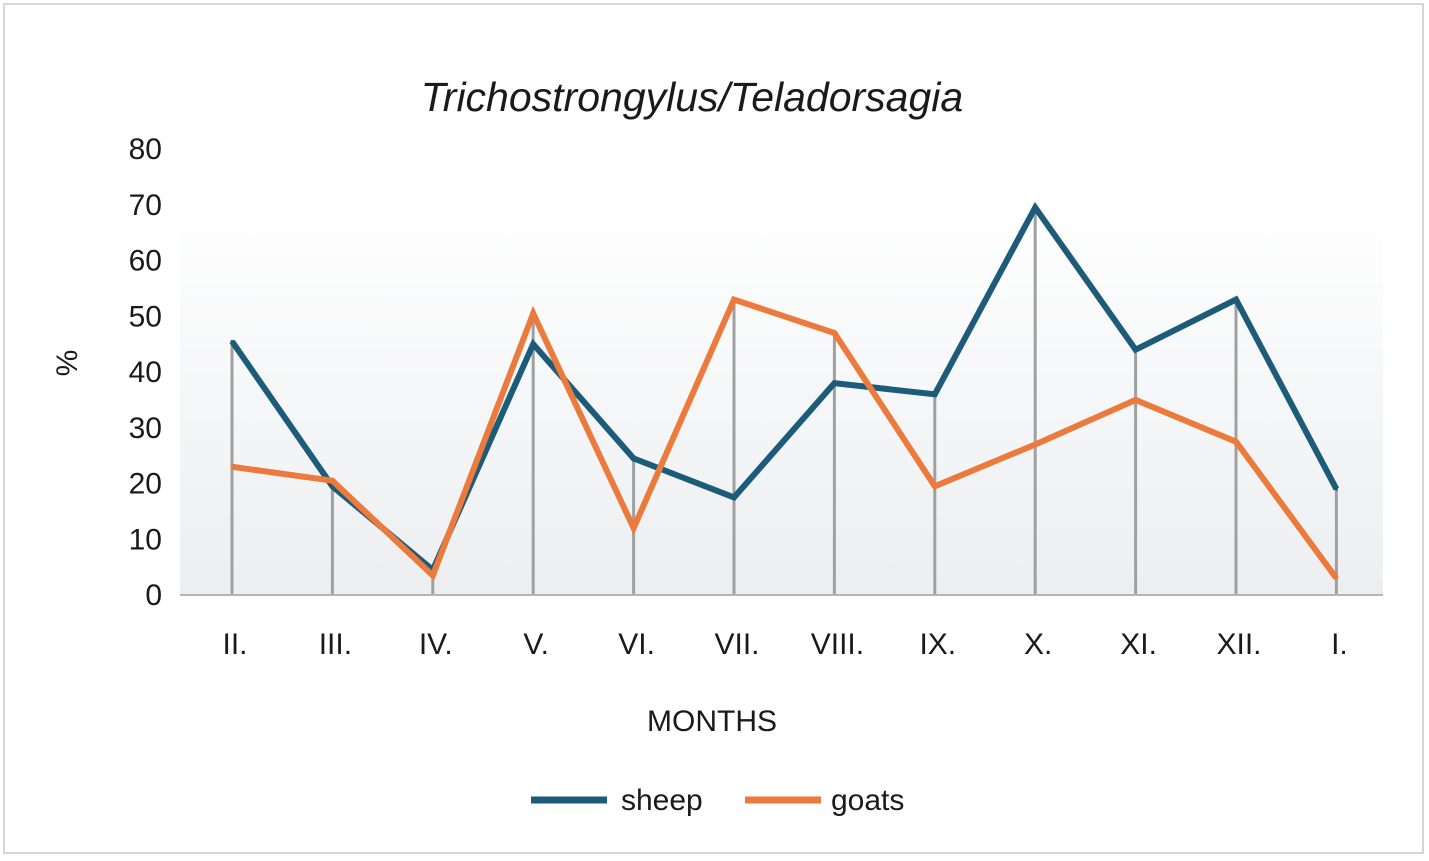 The image size is (1429, 861). I want to click on x-tick-label: IX., so click(937, 644).